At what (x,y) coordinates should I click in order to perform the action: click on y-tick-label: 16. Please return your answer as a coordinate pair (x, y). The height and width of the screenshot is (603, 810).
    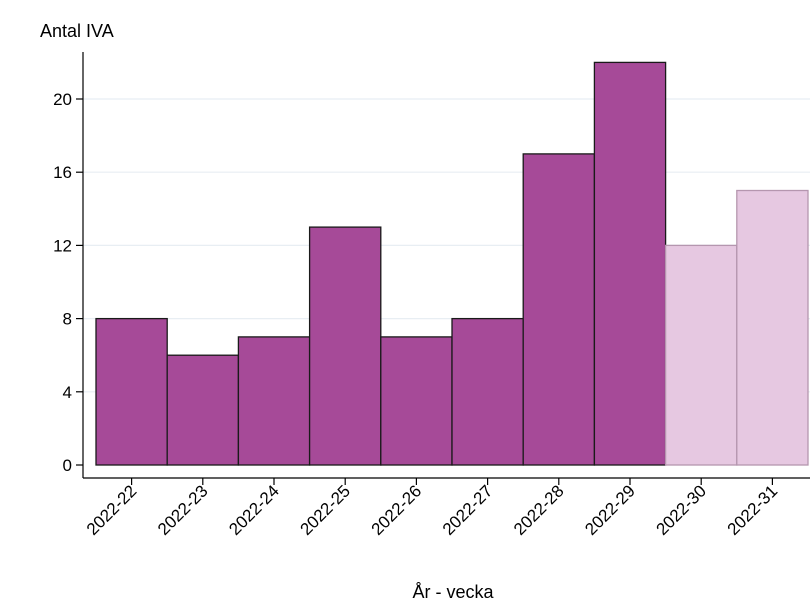
    Looking at the image, I should click on (62, 172).